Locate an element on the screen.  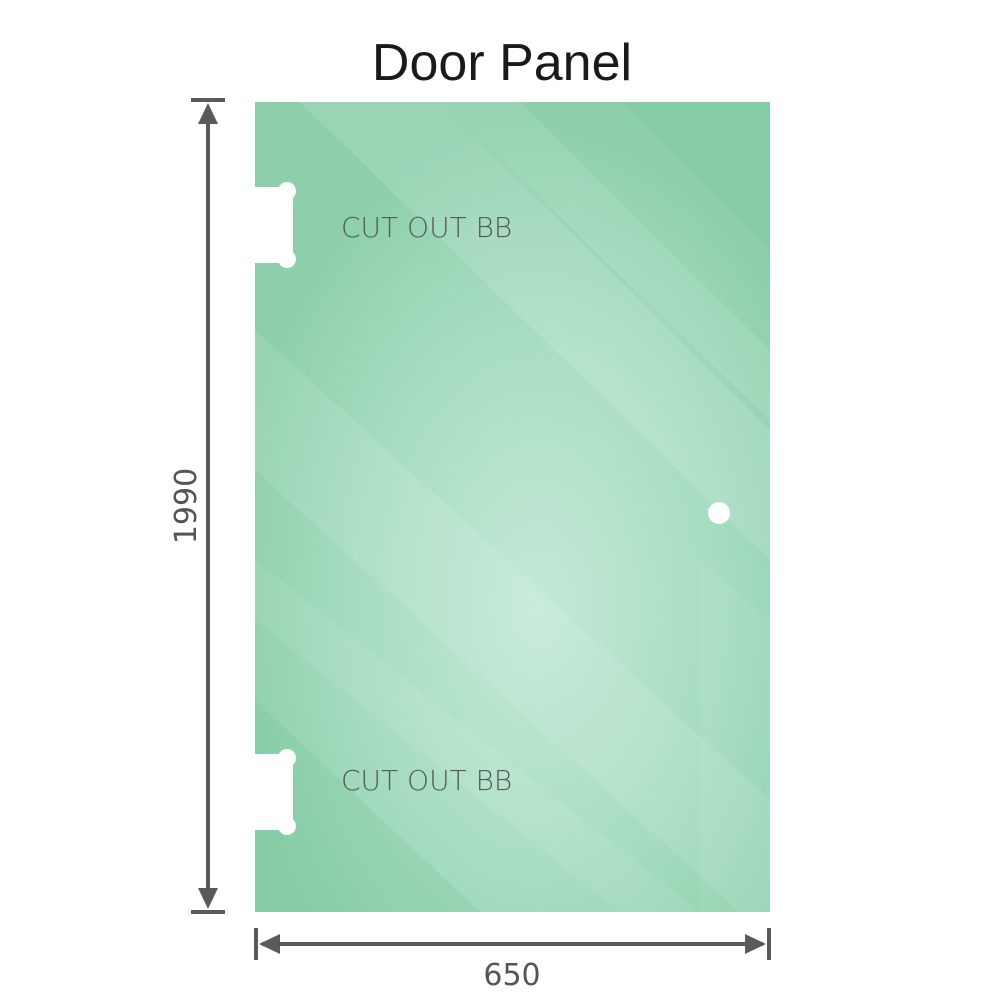
handle-hole is located at coordinates (719, 513).